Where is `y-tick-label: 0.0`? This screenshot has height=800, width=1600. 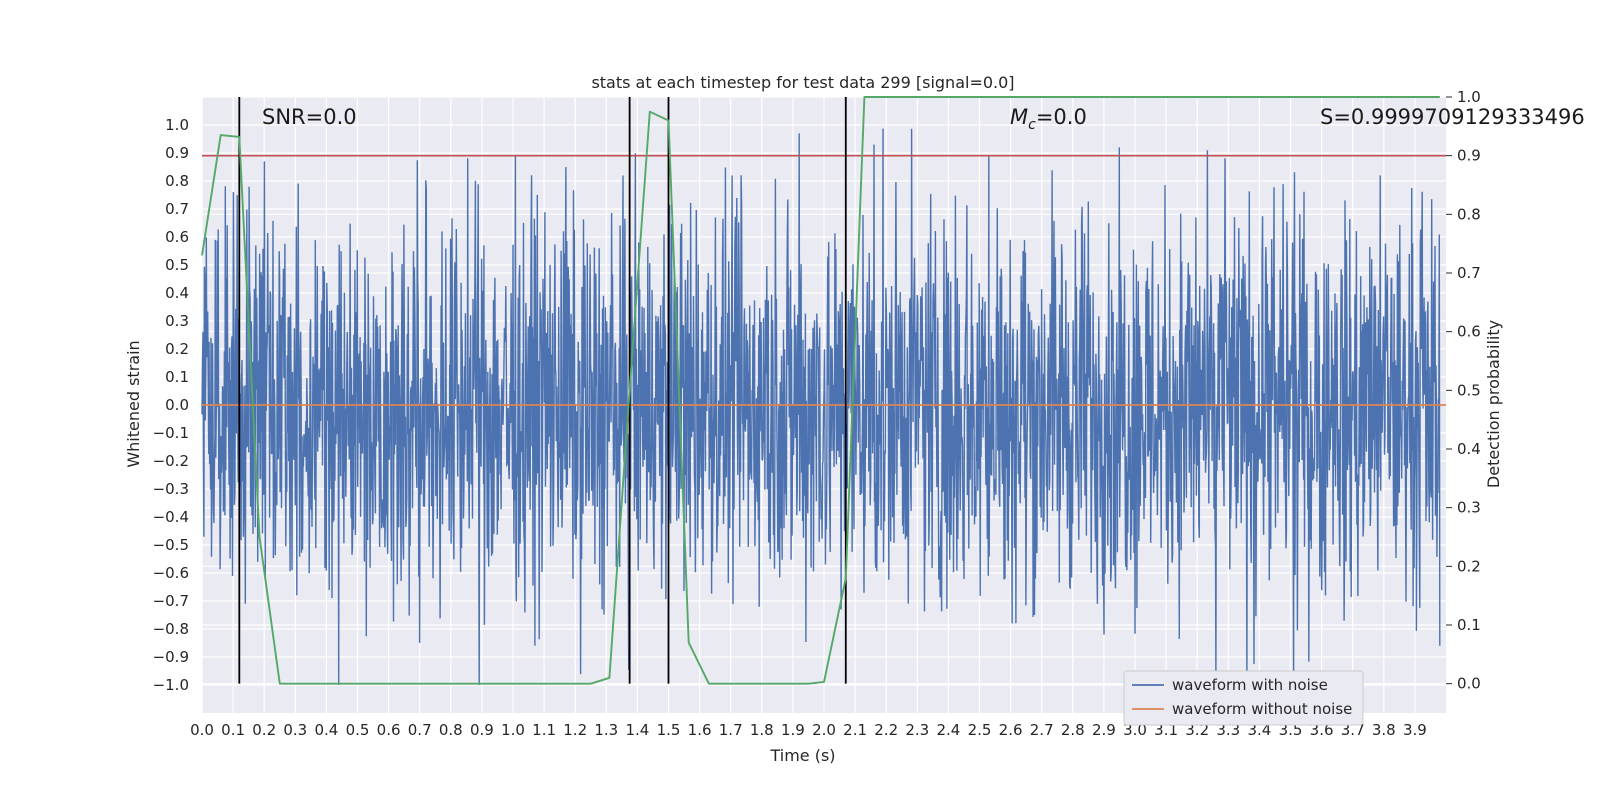 y-tick-label: 0.0 is located at coordinates (177, 405).